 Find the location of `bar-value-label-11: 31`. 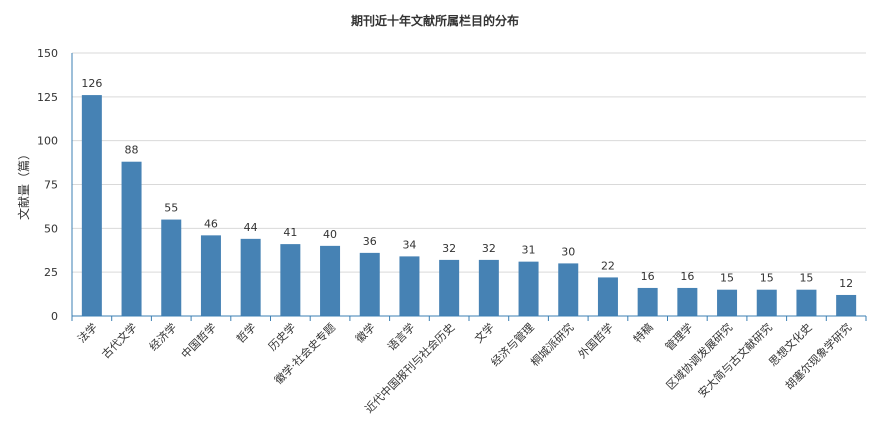

bar-value-label-11: 31 is located at coordinates (529, 250).